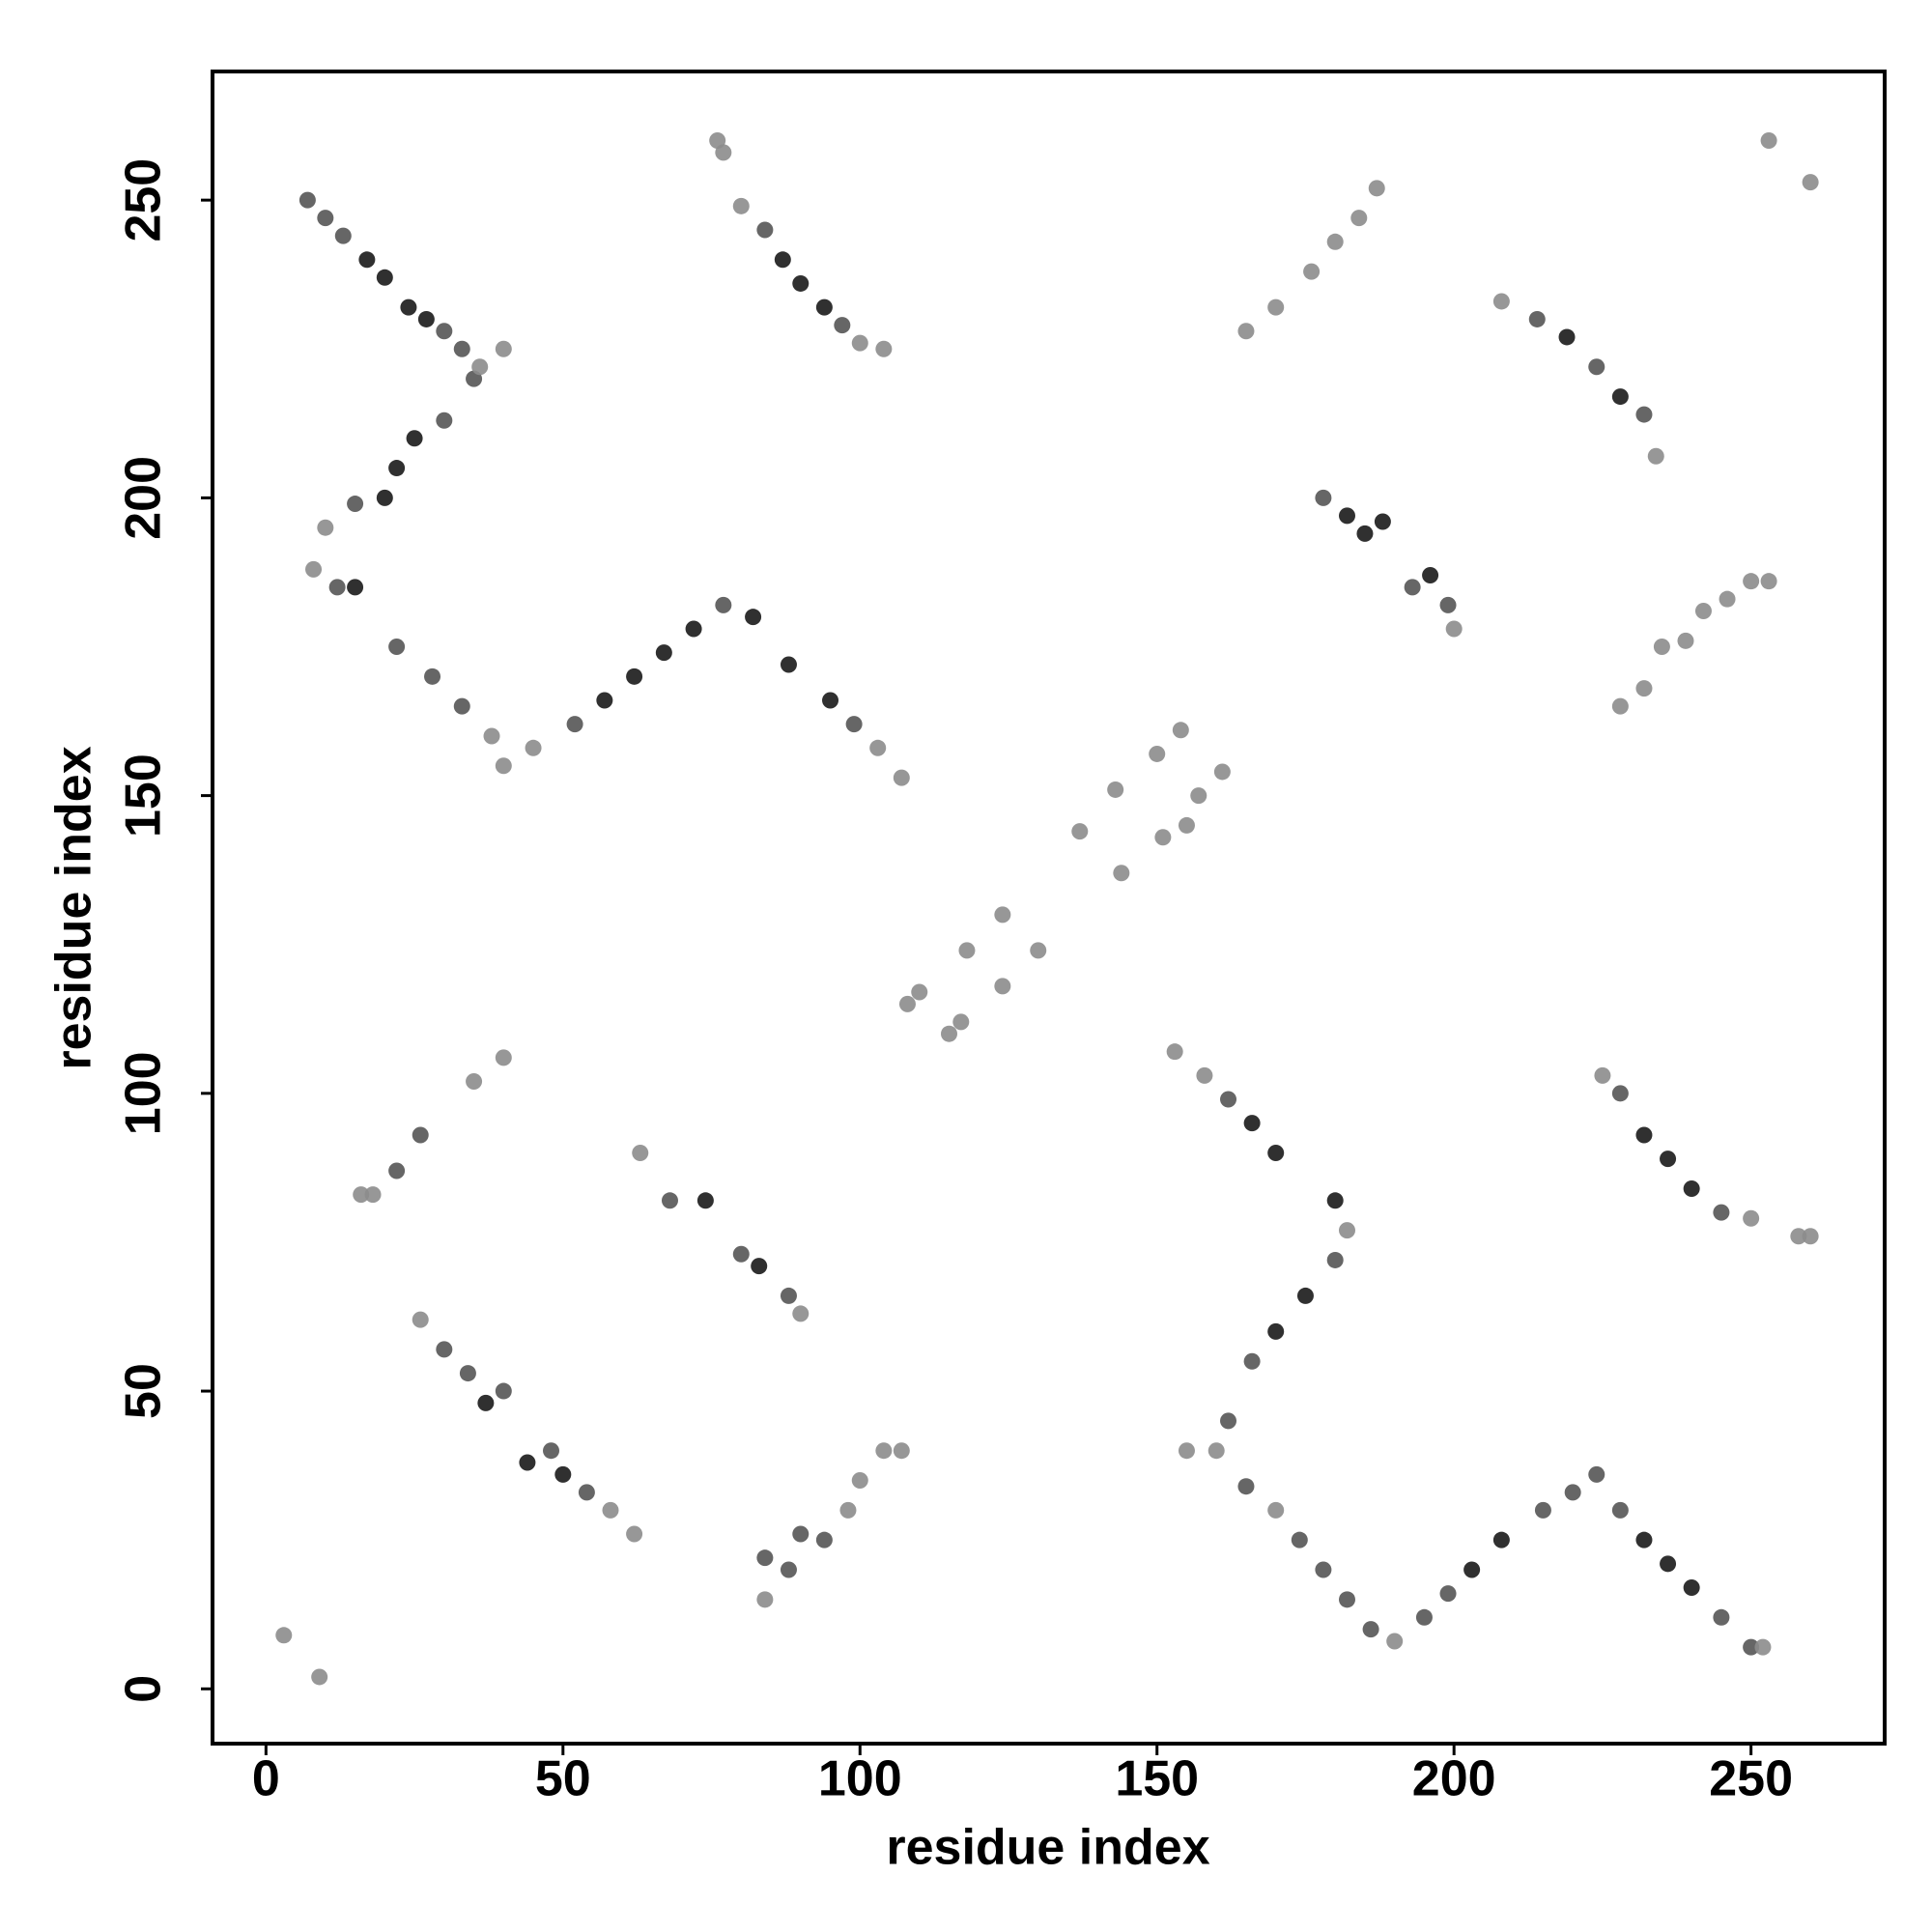 Image resolution: width=1932 pixels, height=1932 pixels. I want to click on x-tick-label: 200, so click(1454, 1779).